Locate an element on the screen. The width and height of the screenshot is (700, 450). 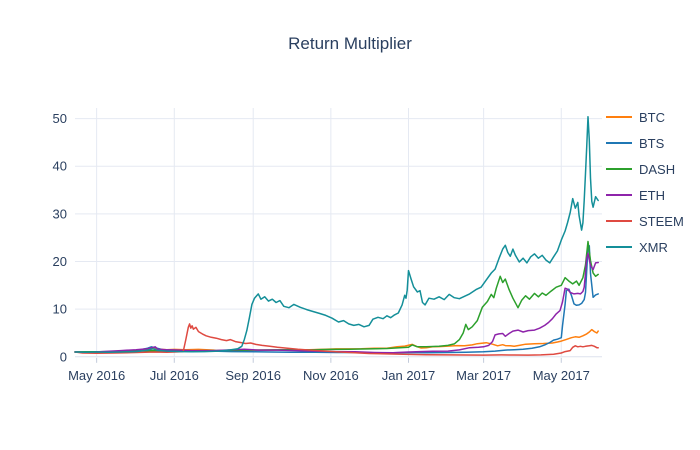
x-tick-label: May 2016 is located at coordinates (96, 375).